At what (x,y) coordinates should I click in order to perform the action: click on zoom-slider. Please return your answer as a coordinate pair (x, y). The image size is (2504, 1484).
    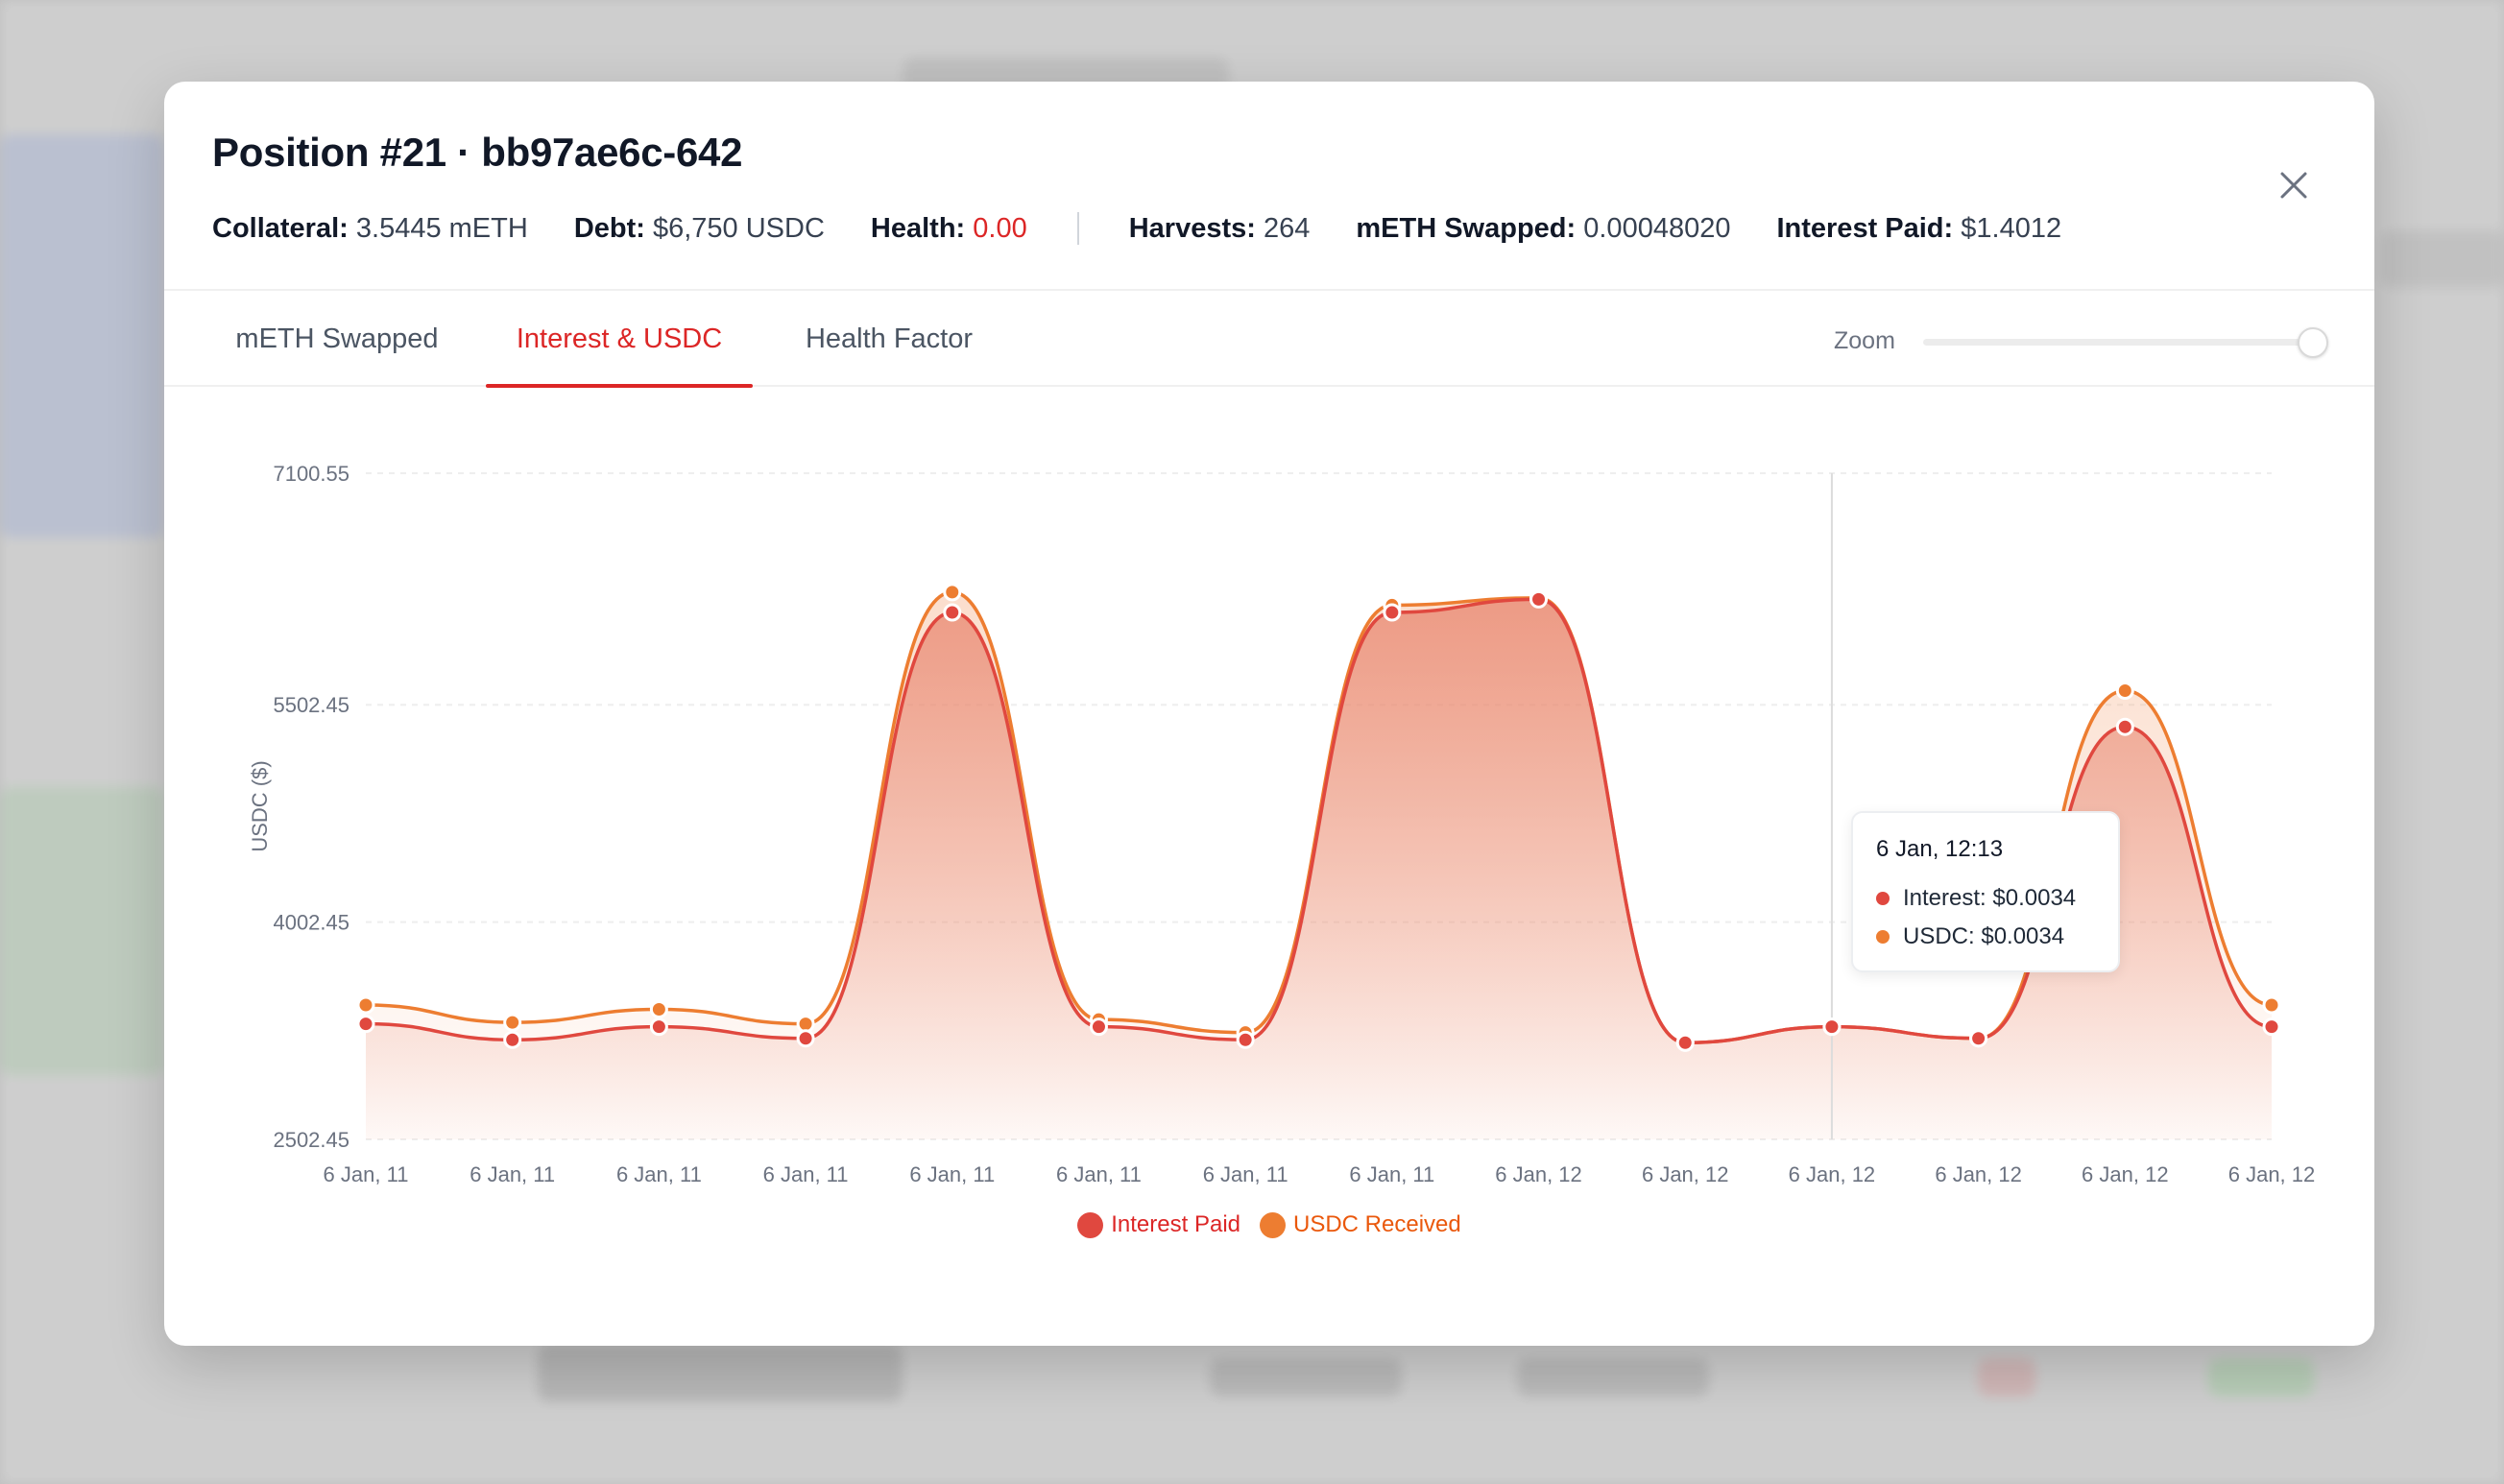
    Looking at the image, I should click on (2120, 343).